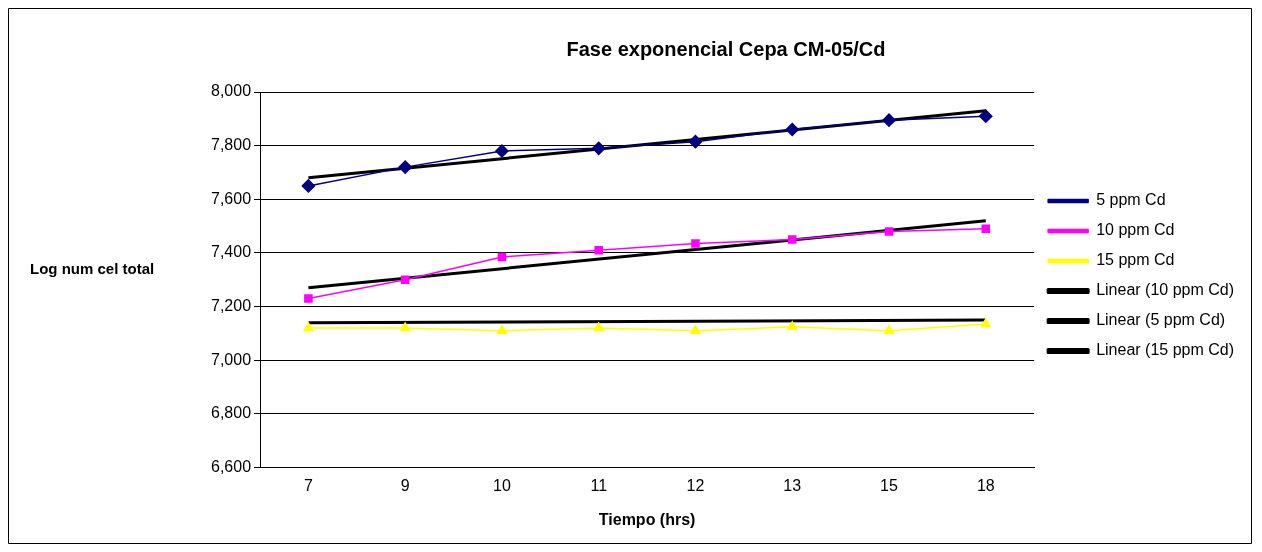 This screenshot has height=552, width=1262. Describe the element at coordinates (1165, 350) in the screenshot. I see `legend-label: Linear (15 ppm Cd)` at that location.